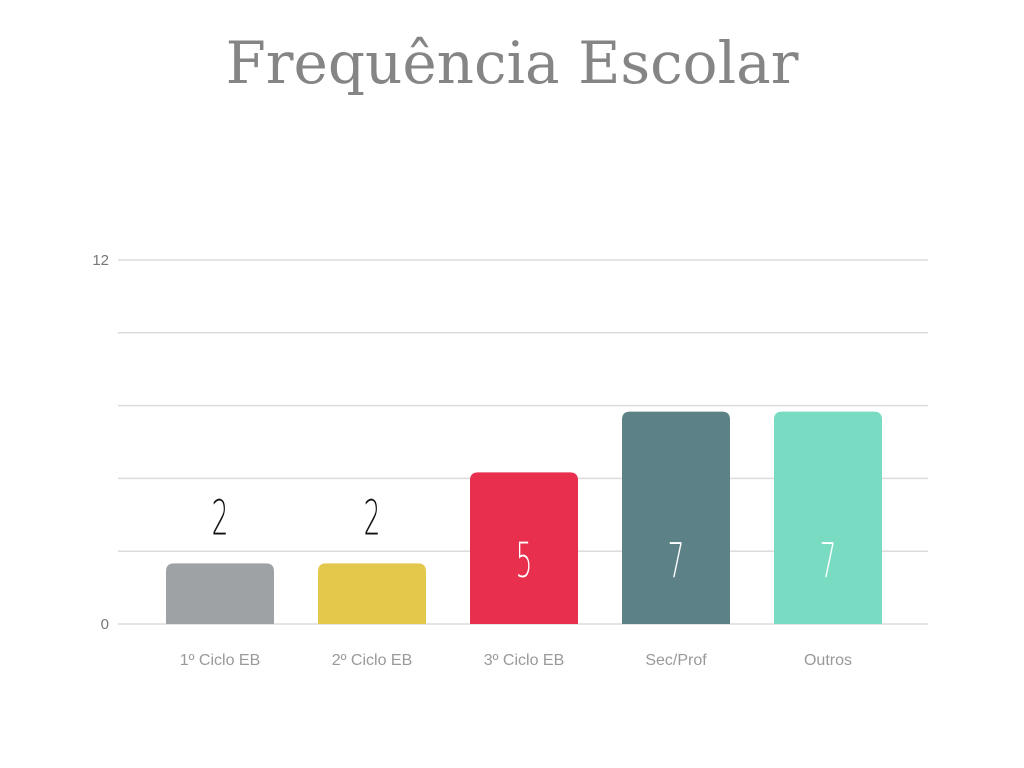  What do you see at coordinates (100, 260) in the screenshot?
I see `y-tick-label: 12` at bounding box center [100, 260].